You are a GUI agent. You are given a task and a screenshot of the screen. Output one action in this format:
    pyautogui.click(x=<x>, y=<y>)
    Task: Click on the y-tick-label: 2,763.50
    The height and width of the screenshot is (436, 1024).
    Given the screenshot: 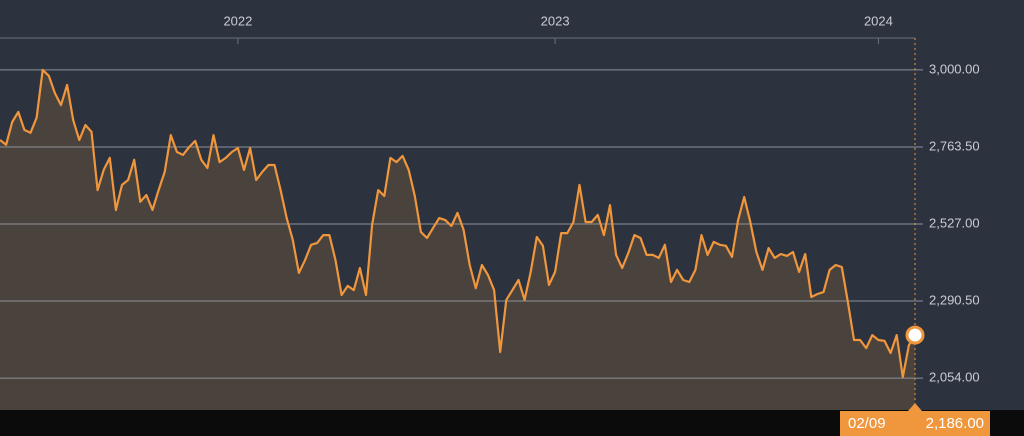 What is the action you would take?
    pyautogui.click(x=954, y=145)
    